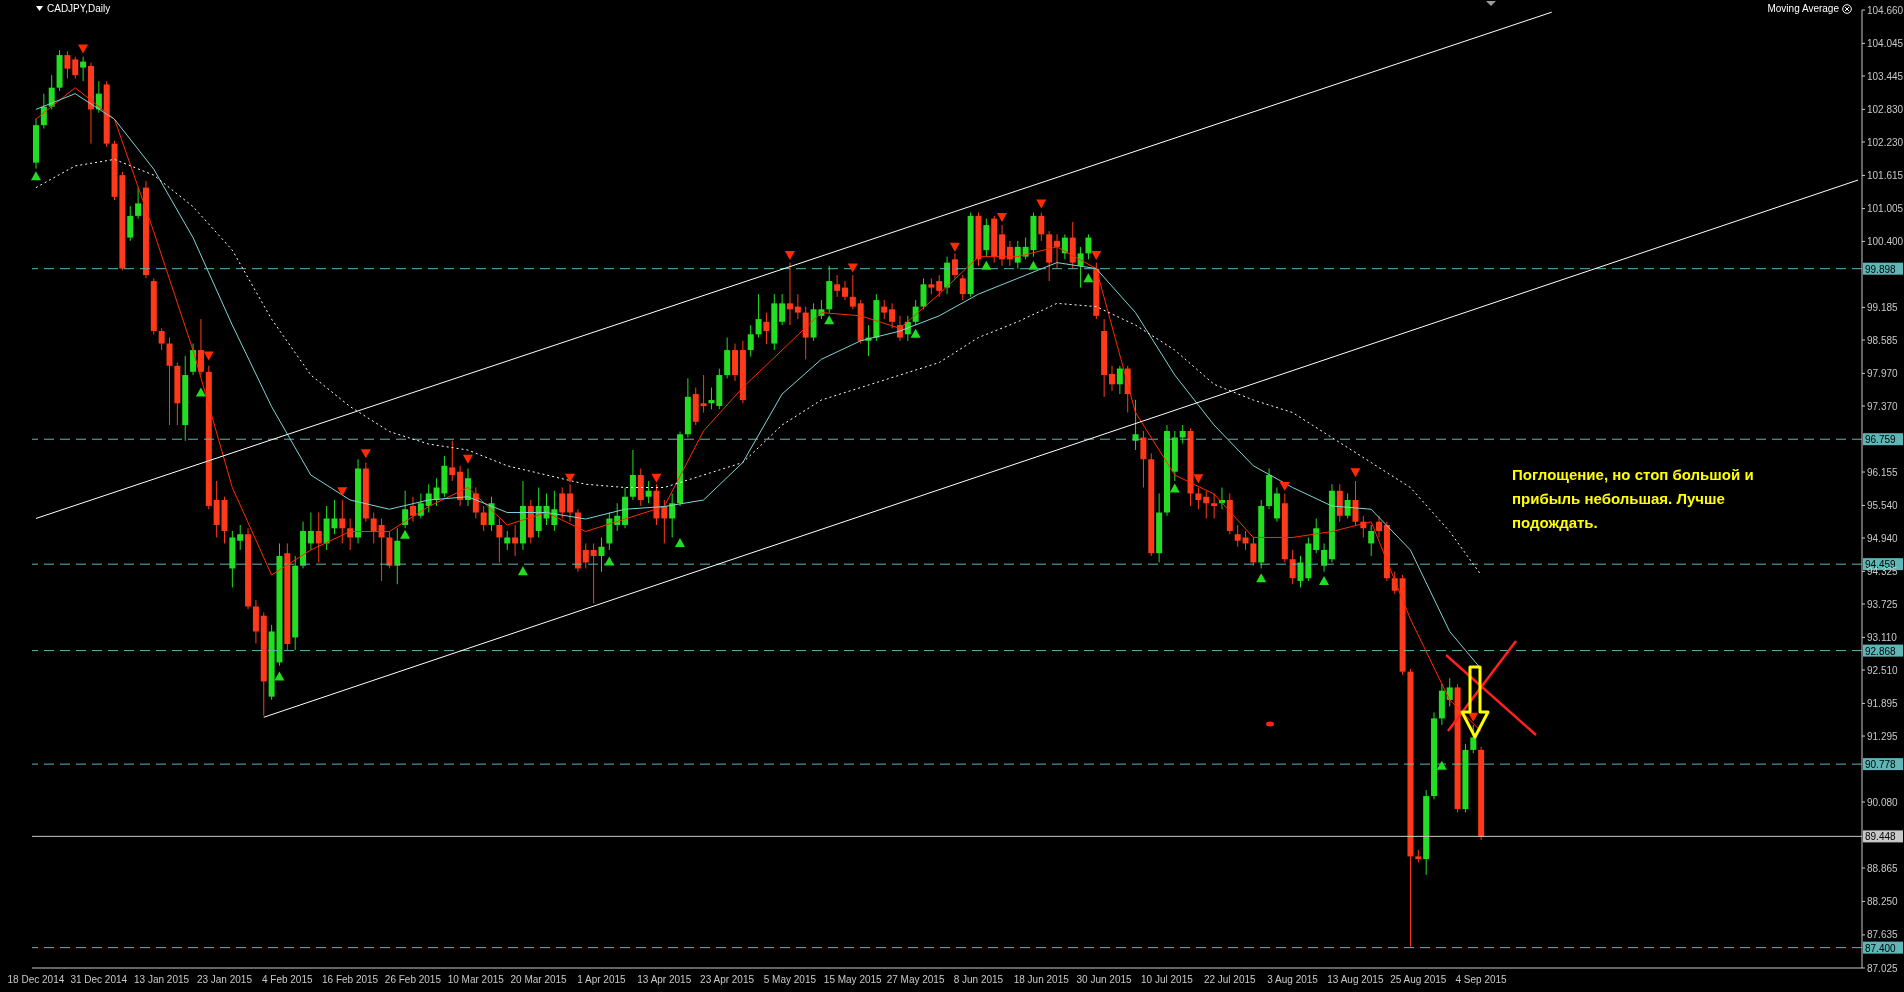  I want to click on x-tick-label: 20 Mar 2015, so click(539, 980).